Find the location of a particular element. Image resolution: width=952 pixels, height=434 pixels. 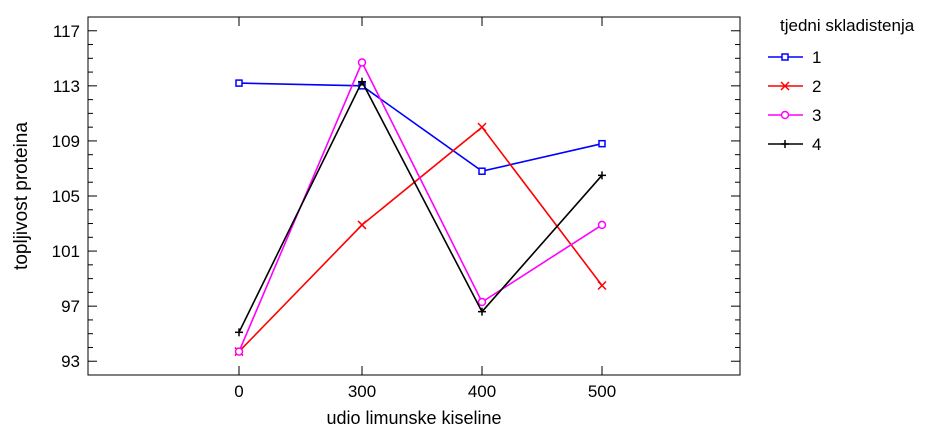

y-tick-label: 97 is located at coordinates (70, 306).